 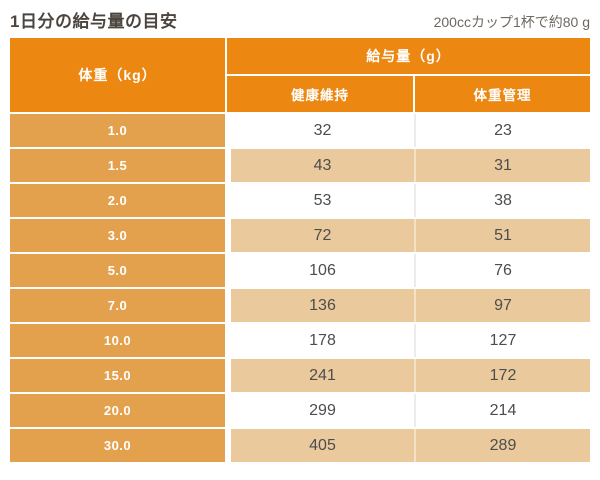 What do you see at coordinates (503, 410) in the screenshot?
I see `management-value-cell: 214` at bounding box center [503, 410].